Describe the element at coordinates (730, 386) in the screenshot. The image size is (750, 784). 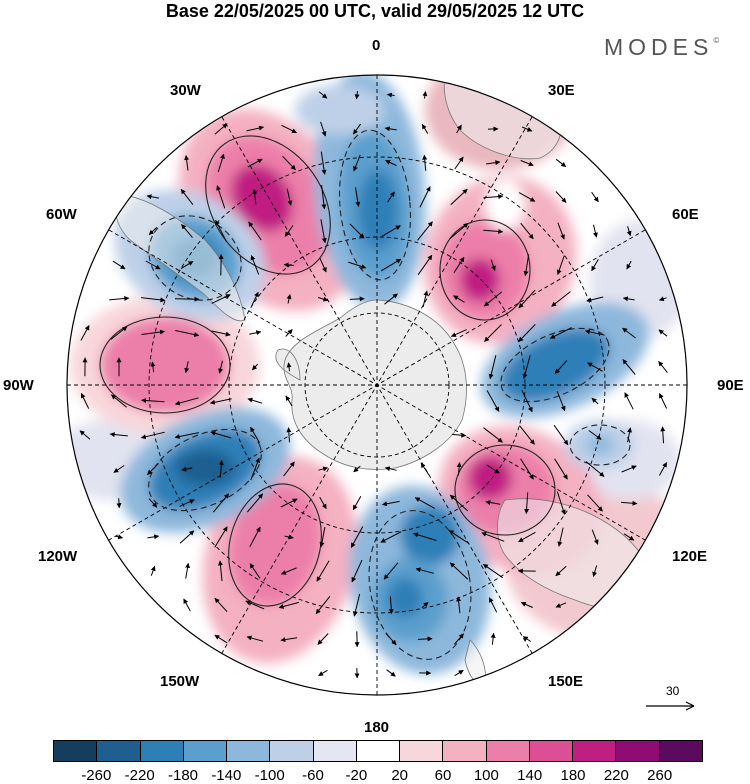
I see `lon-label-90e: 90E` at that location.